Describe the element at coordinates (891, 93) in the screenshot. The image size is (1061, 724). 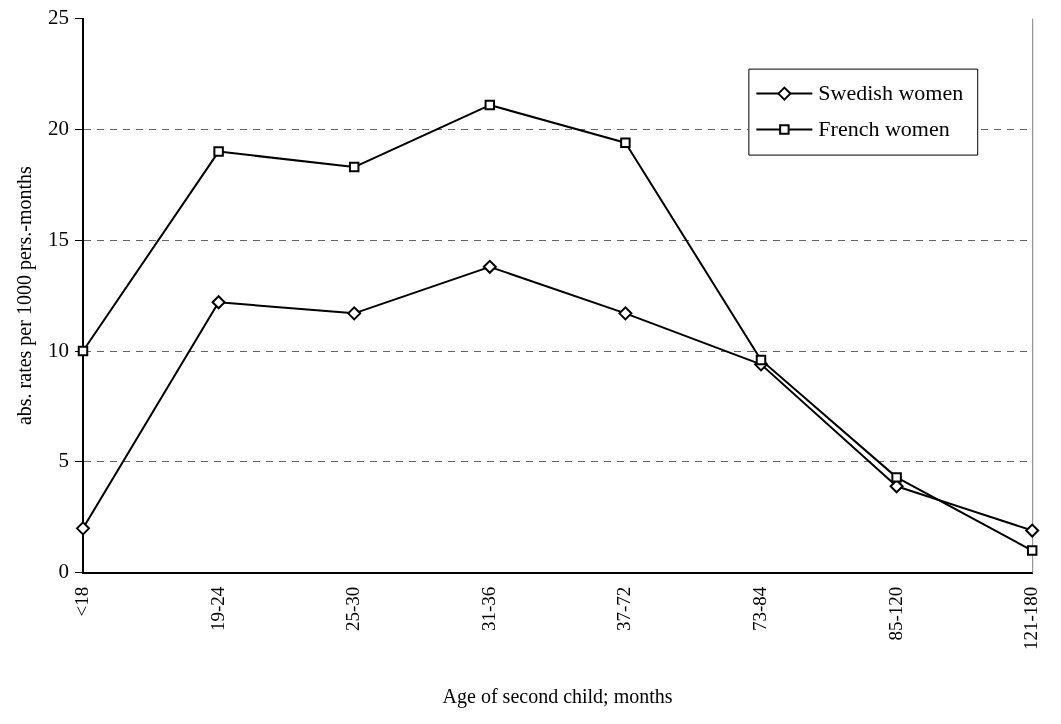
I see `legend-label: Swedish women` at that location.